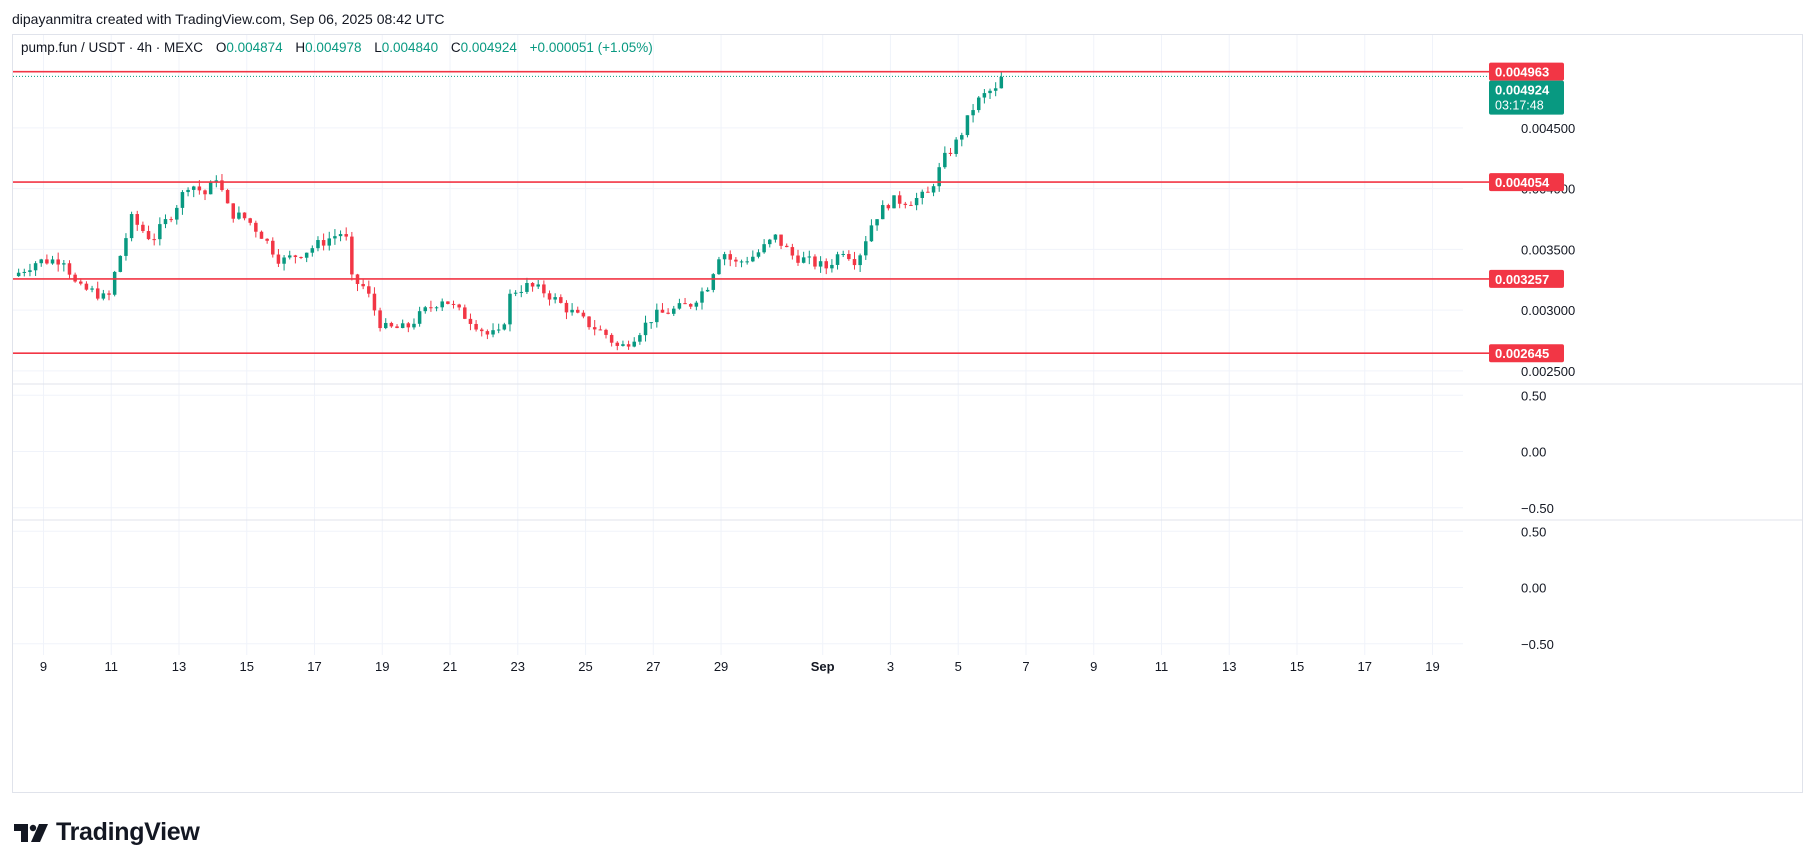 Image resolution: width=1815 pixels, height=868 pixels. I want to click on indicator-tick-label: 0.00, so click(1533, 452).